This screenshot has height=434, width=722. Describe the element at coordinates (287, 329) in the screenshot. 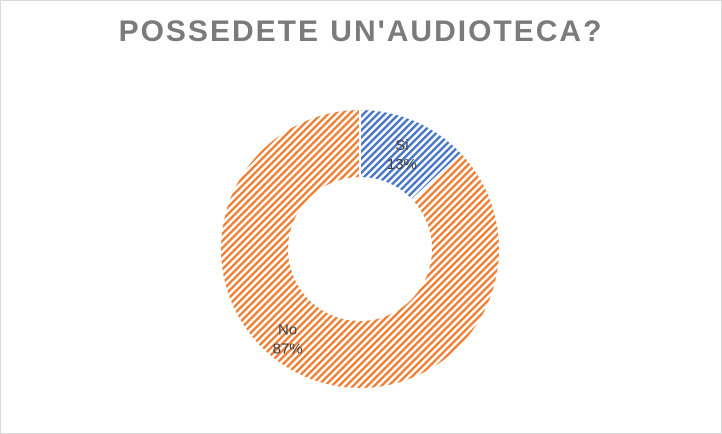

I see `slice-category-label-no: No` at that location.